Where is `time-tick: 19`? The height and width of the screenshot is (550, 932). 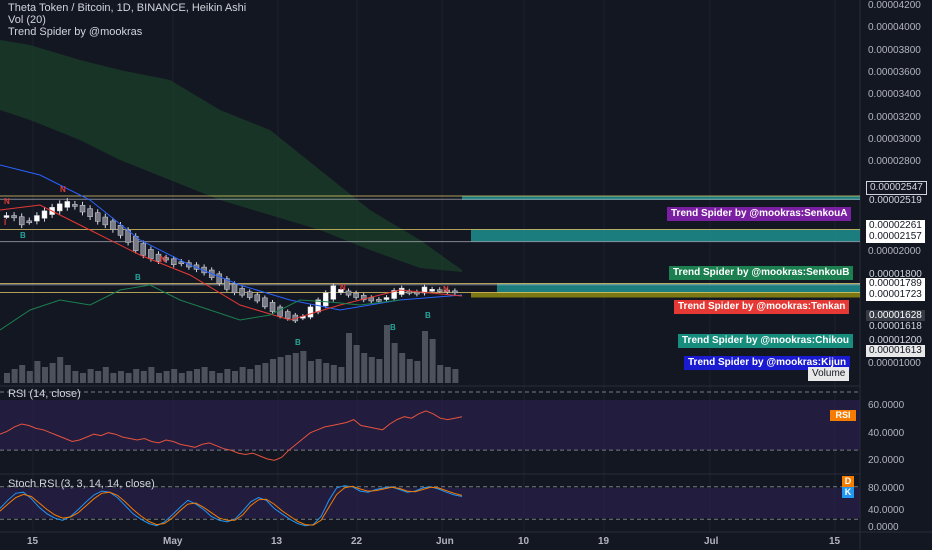 time-tick: 19 is located at coordinates (604, 541).